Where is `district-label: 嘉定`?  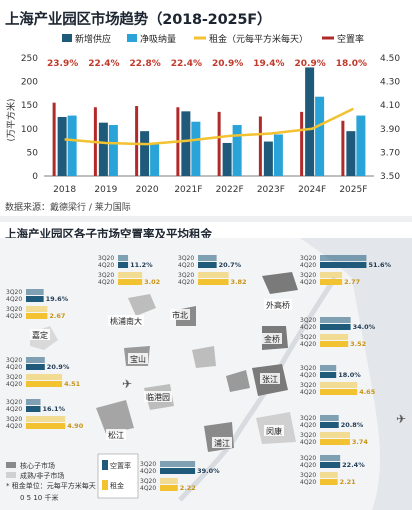 district-label: 嘉定 is located at coordinates (40, 335).